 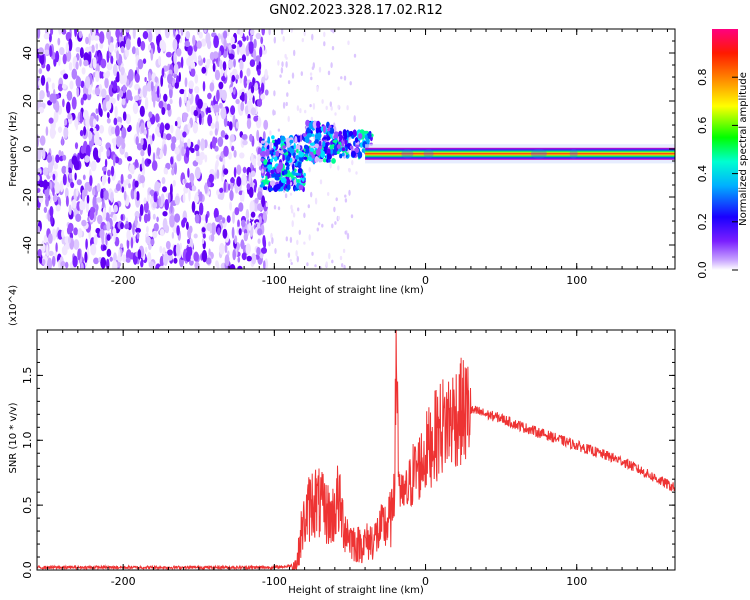 What do you see at coordinates (725, 149) in the screenshot?
I see `colorbar-gradient` at bounding box center [725, 149].